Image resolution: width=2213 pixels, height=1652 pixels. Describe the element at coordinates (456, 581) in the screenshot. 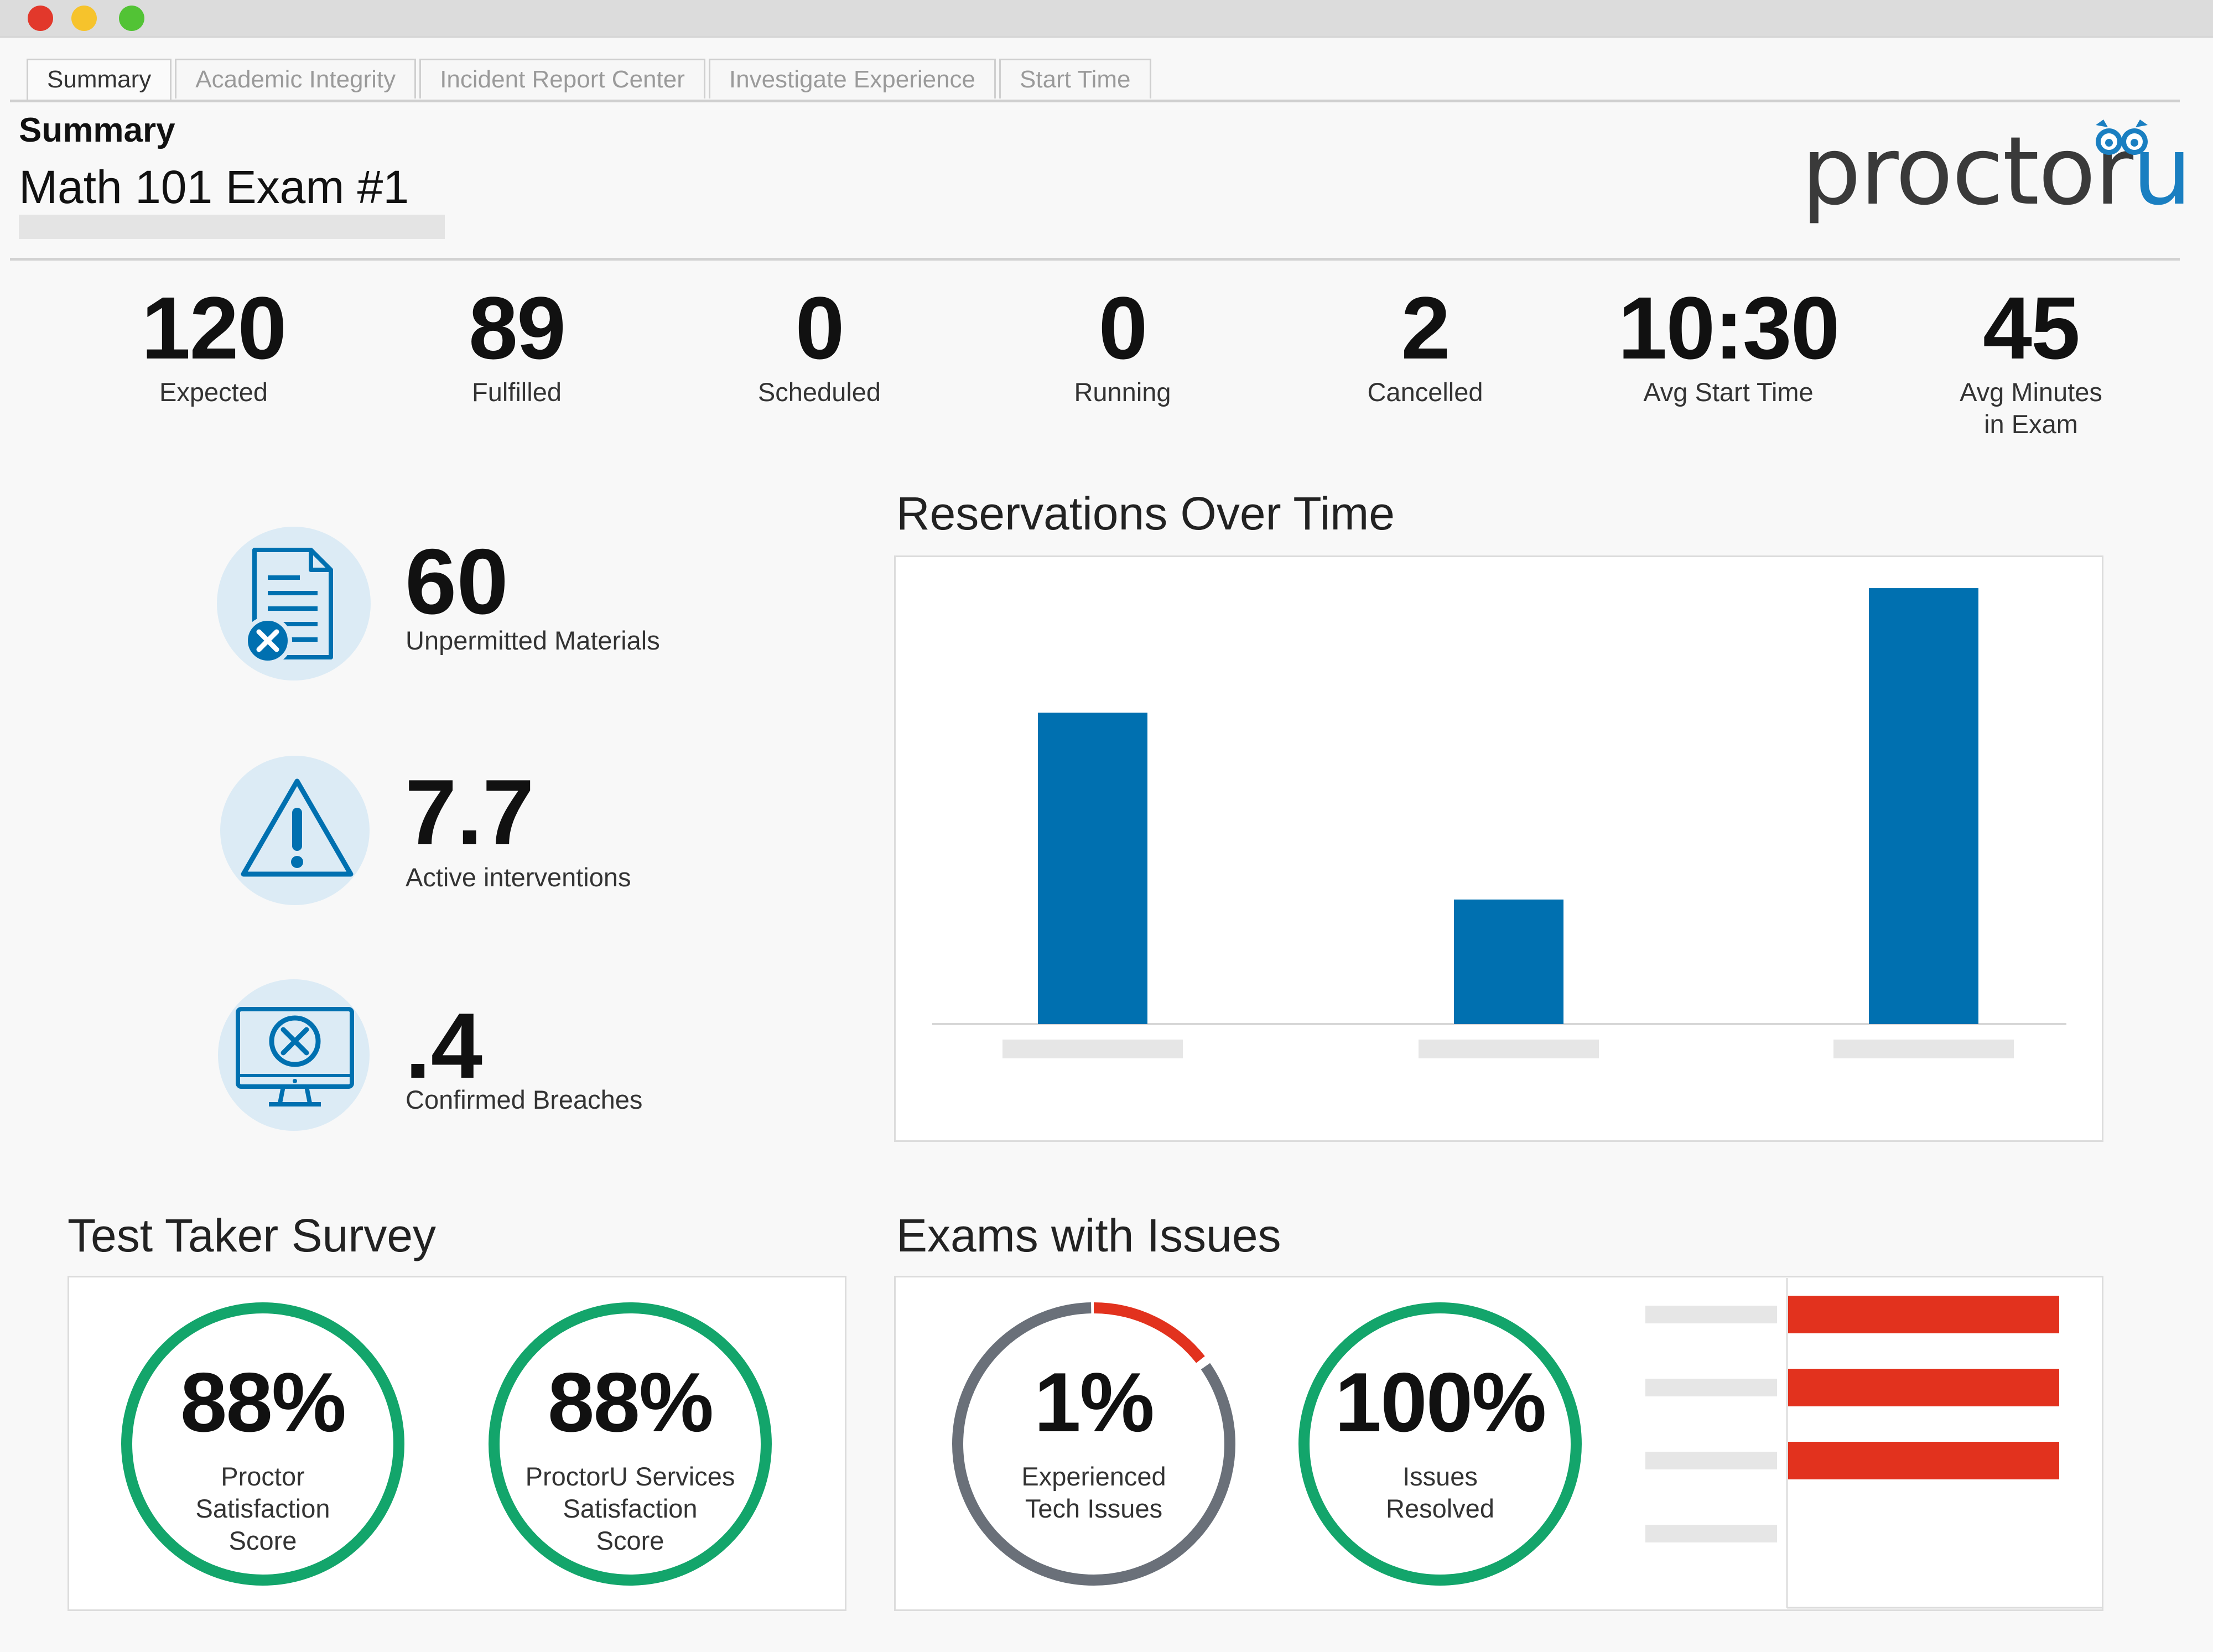

I see `incident-value: 60` at that location.